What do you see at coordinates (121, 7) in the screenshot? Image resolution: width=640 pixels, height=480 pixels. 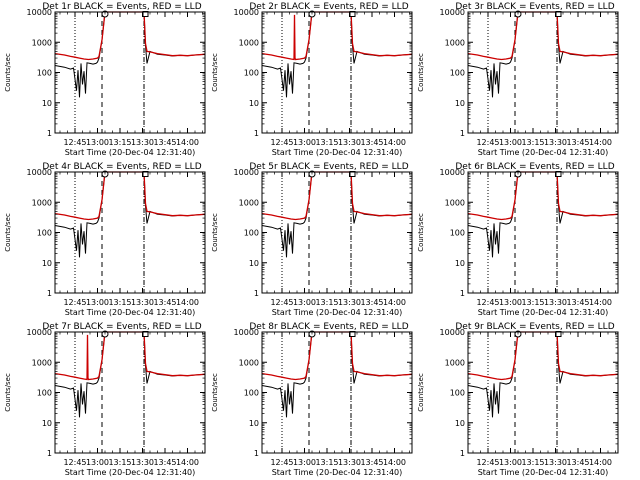 I see `panel-title: Det 1r BLACK = Events, RED = LLD` at bounding box center [121, 7].